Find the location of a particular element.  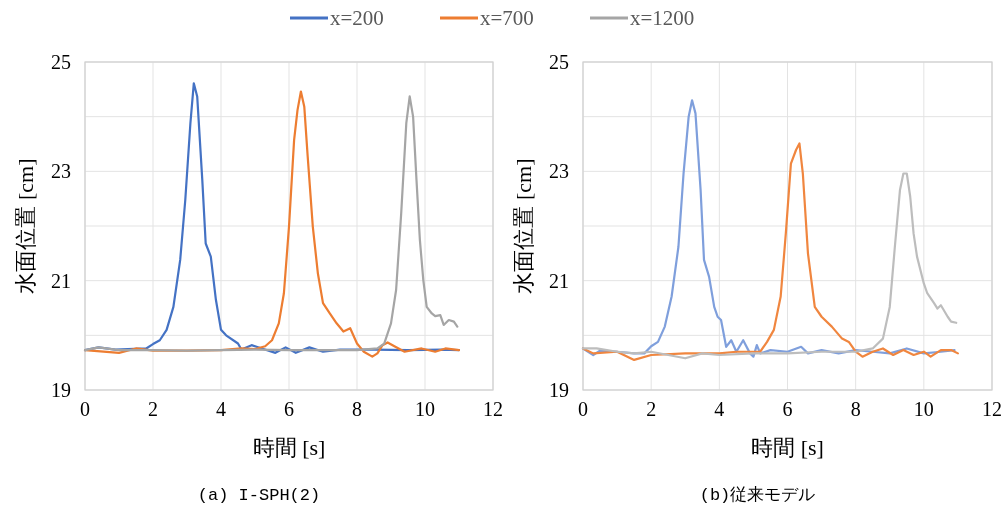

text: (a) I-SPH(2) is located at coordinates (259, 495).